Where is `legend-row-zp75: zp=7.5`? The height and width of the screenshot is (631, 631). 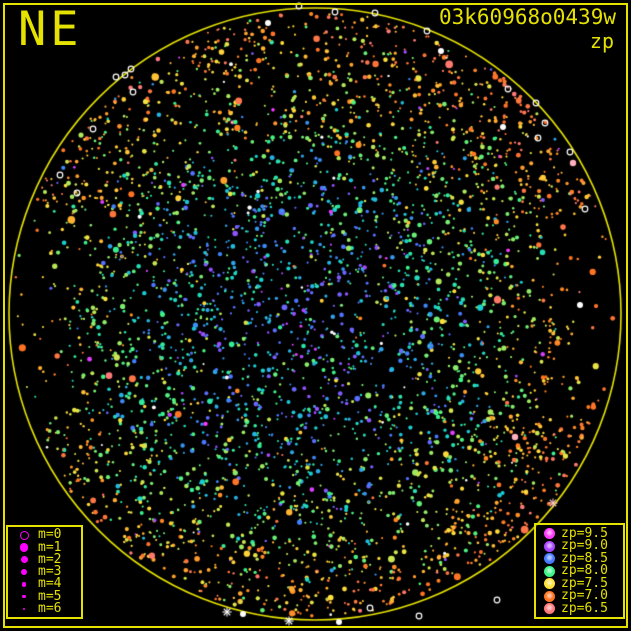
legend-row-zp75: zp=7.5 is located at coordinates (582, 583).